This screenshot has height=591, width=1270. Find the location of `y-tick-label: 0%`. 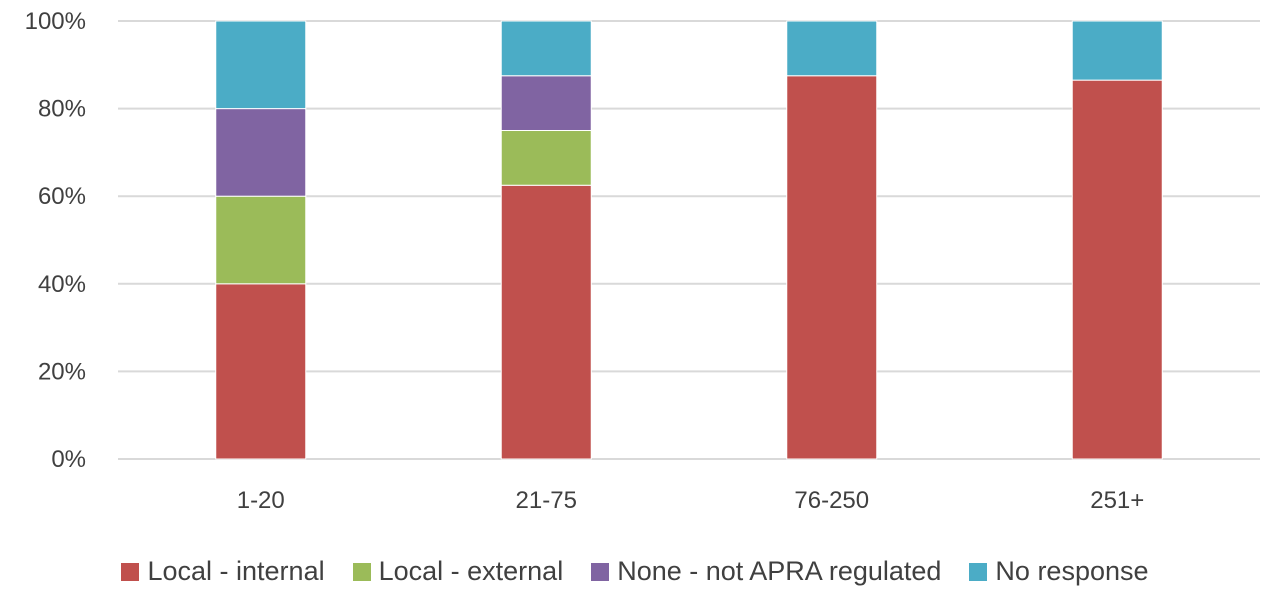

y-tick-label: 0% is located at coordinates (68, 459).